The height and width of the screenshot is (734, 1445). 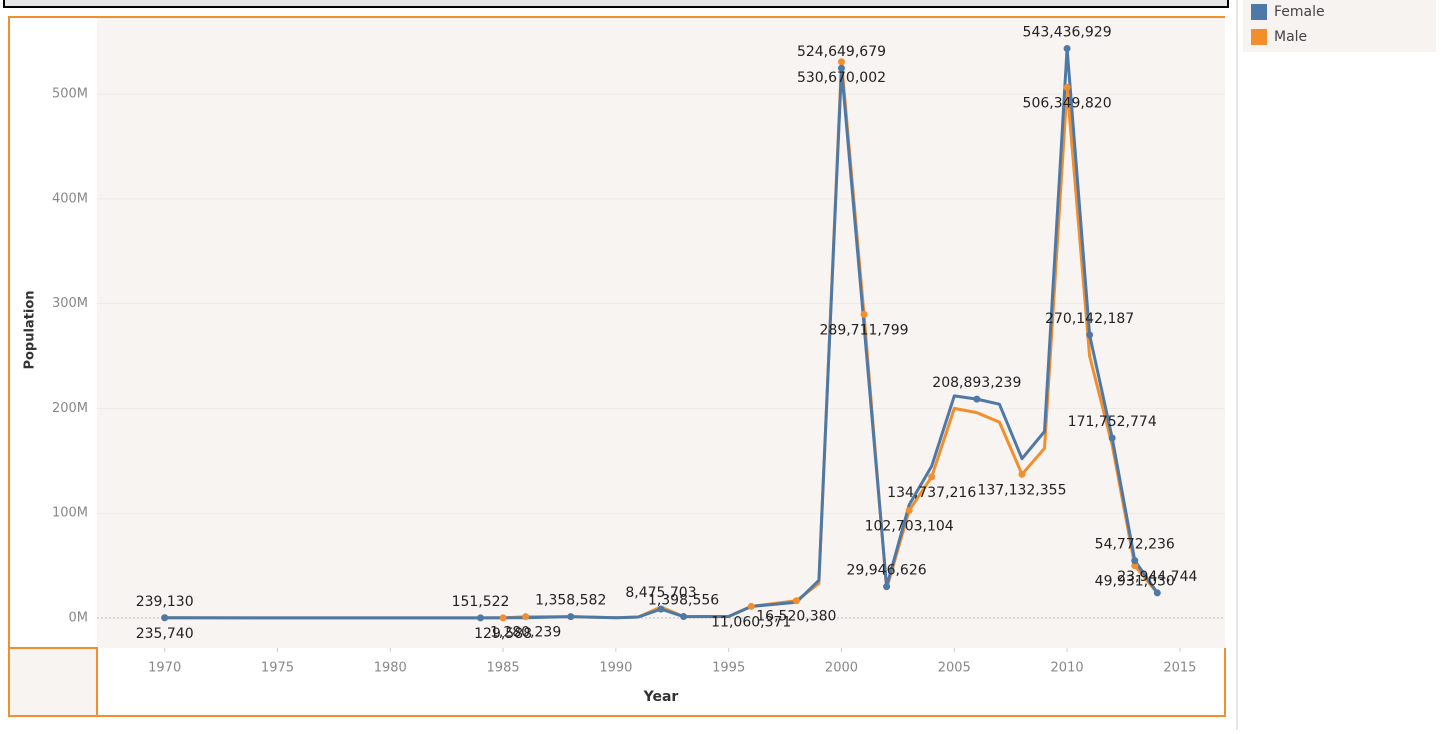 What do you see at coordinates (1299, 12) in the screenshot?
I see `legend-label: Female` at bounding box center [1299, 12].